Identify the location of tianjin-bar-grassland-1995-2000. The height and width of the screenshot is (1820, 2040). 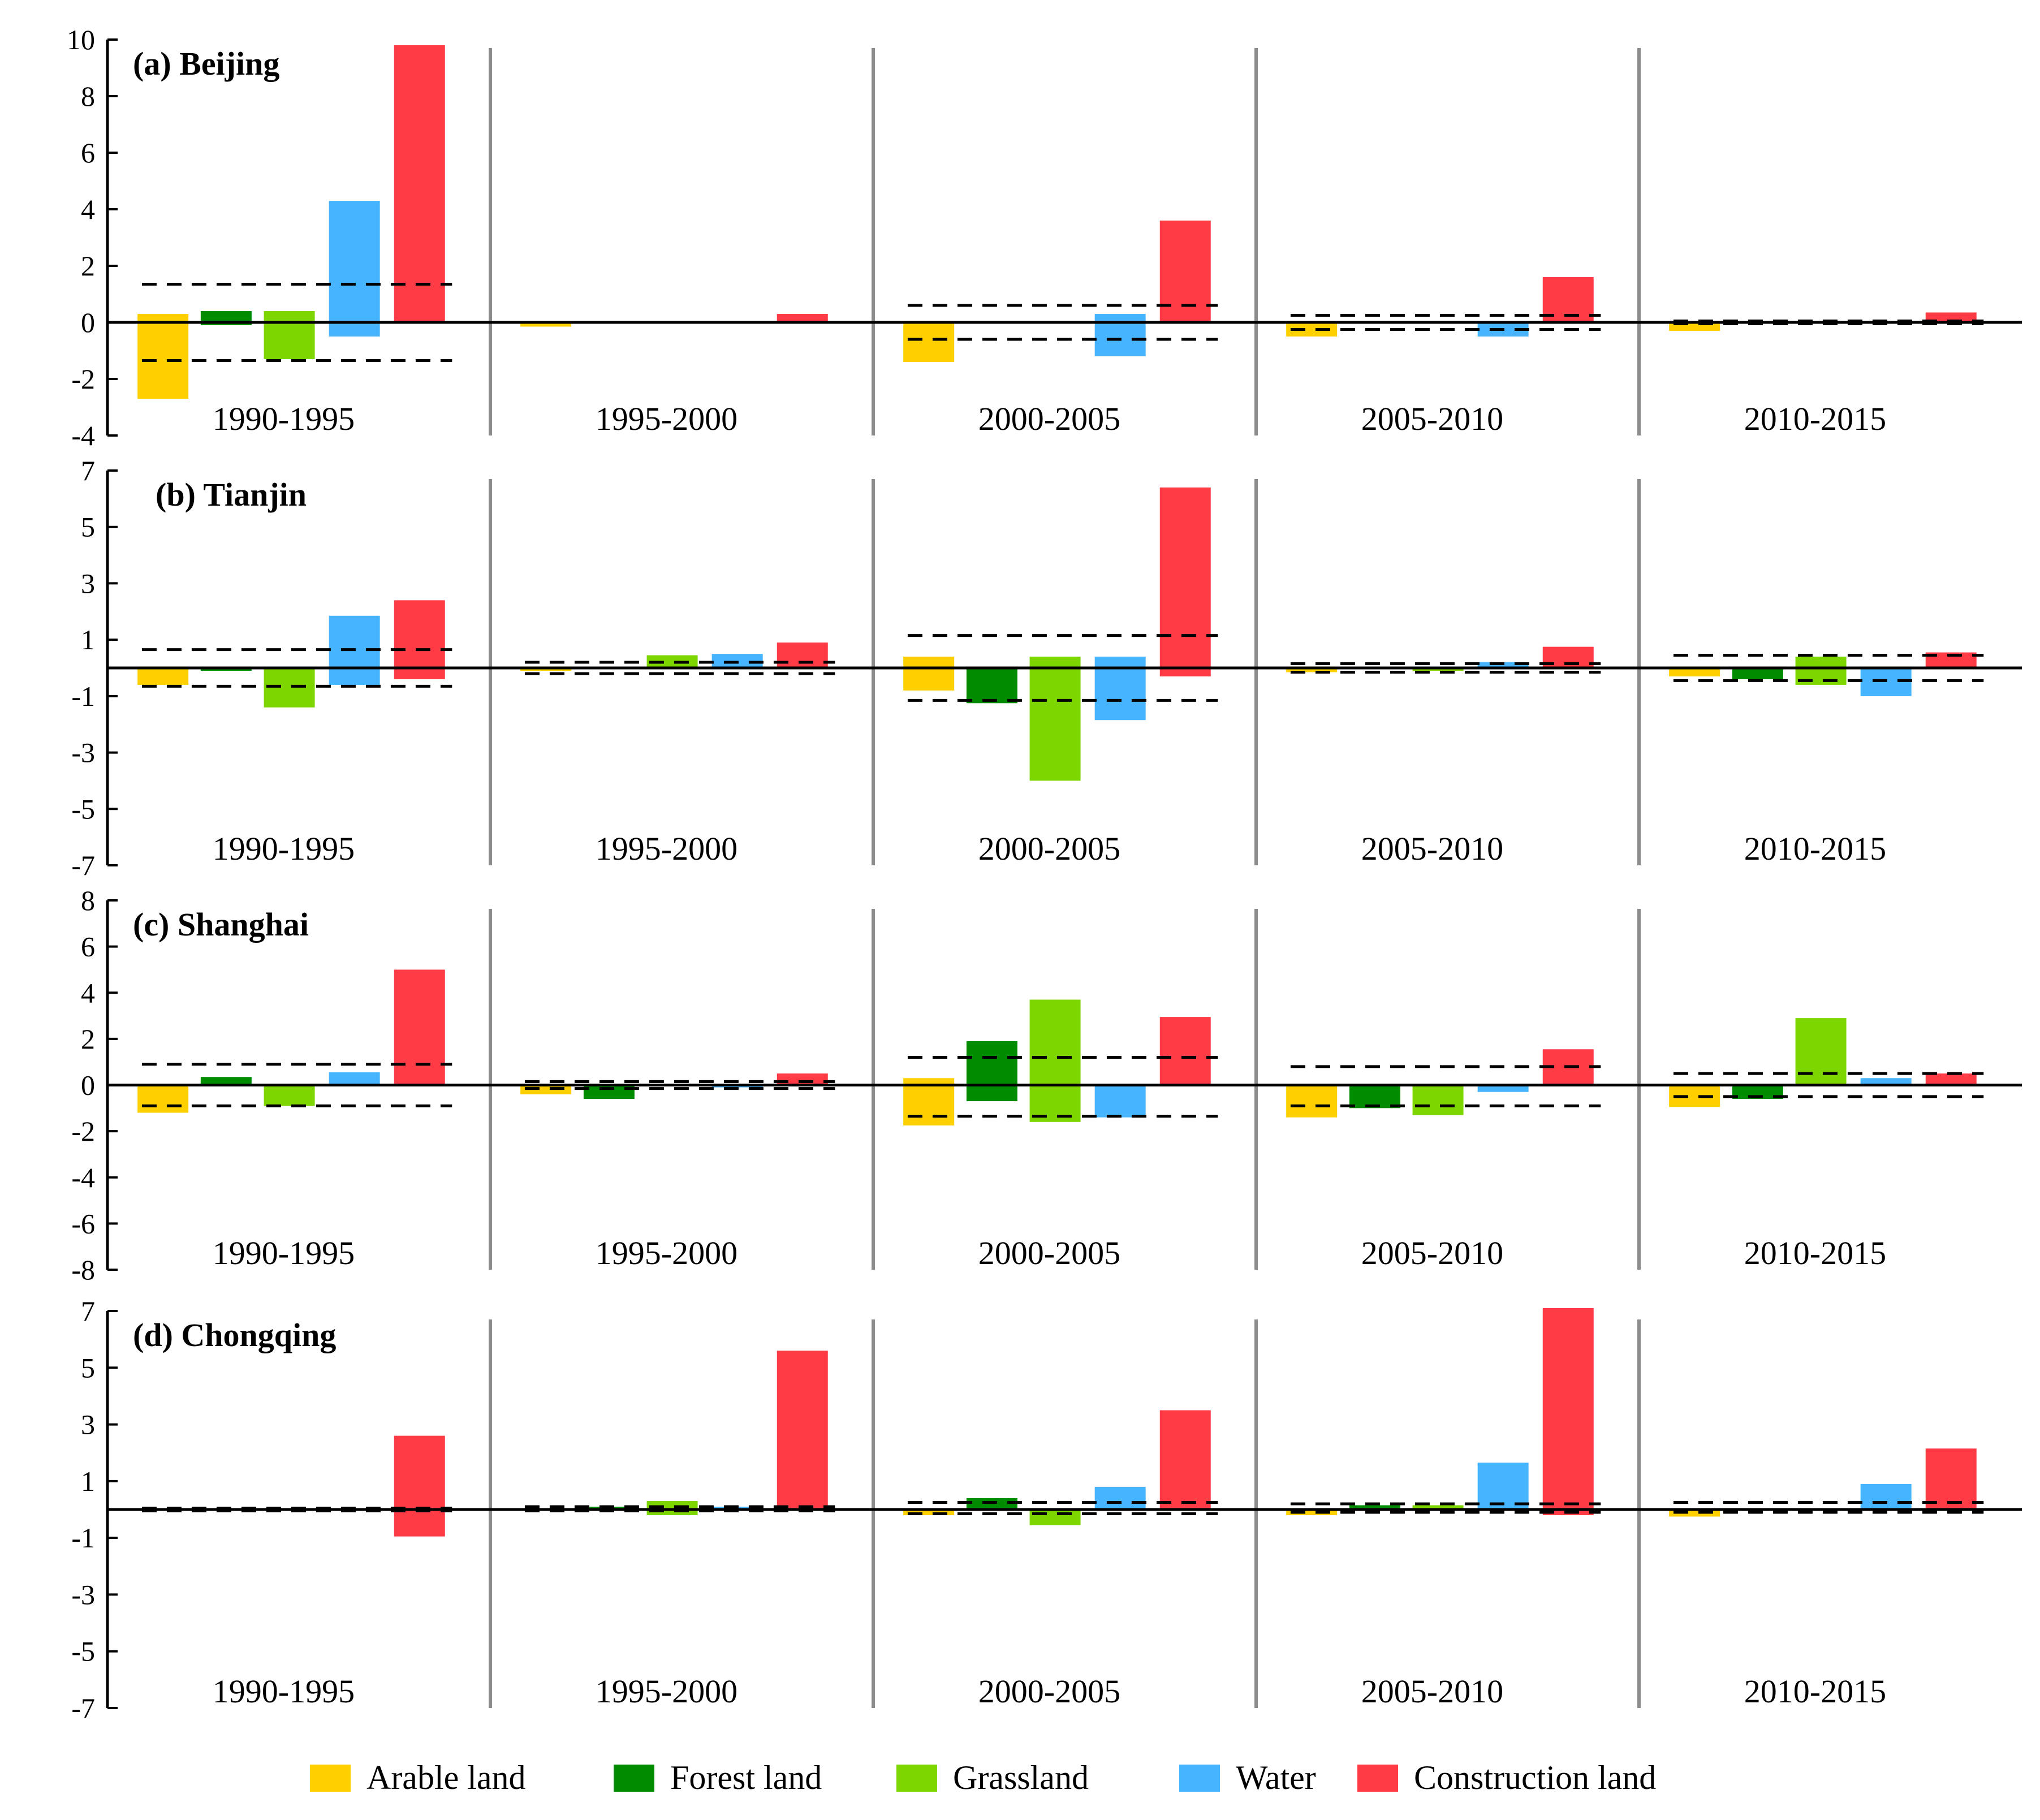
(672, 661).